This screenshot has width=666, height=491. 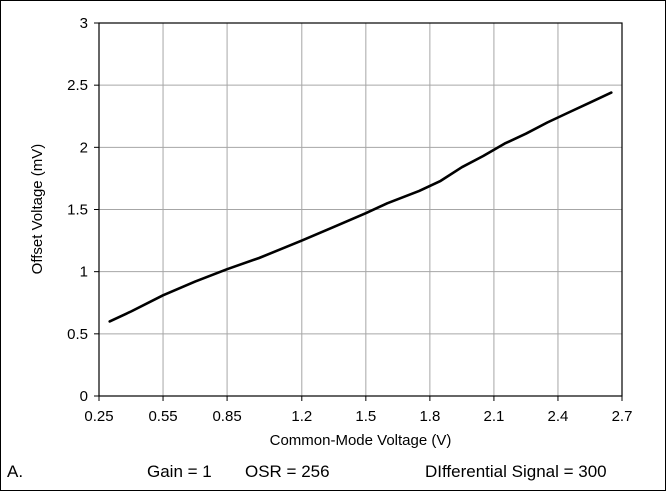 What do you see at coordinates (98, 416) in the screenshot?
I see `x-tick-label: 0.25` at bounding box center [98, 416].